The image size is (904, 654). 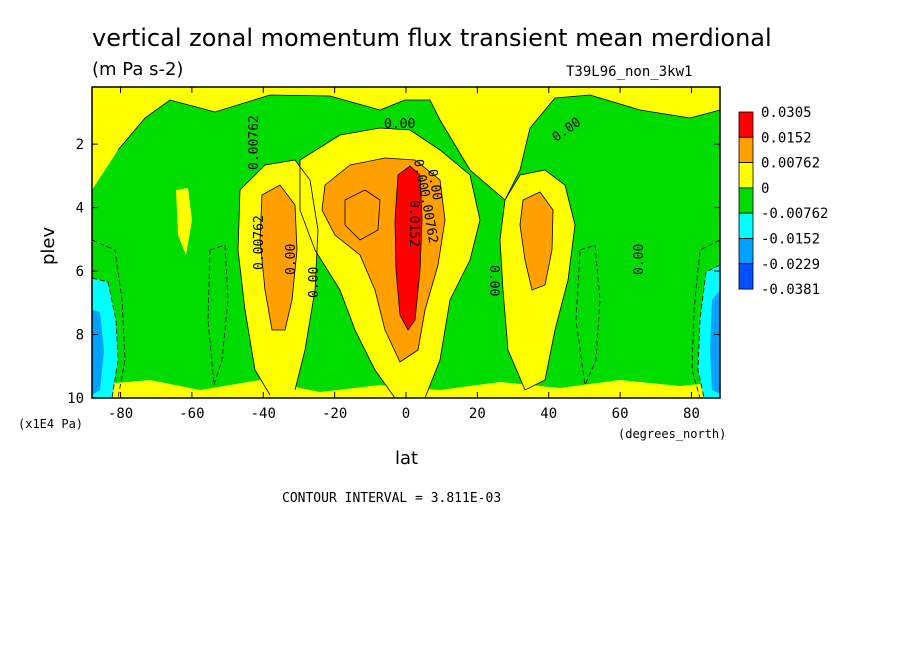 What do you see at coordinates (765, 189) in the screenshot?
I see `legend-label: 0` at bounding box center [765, 189].